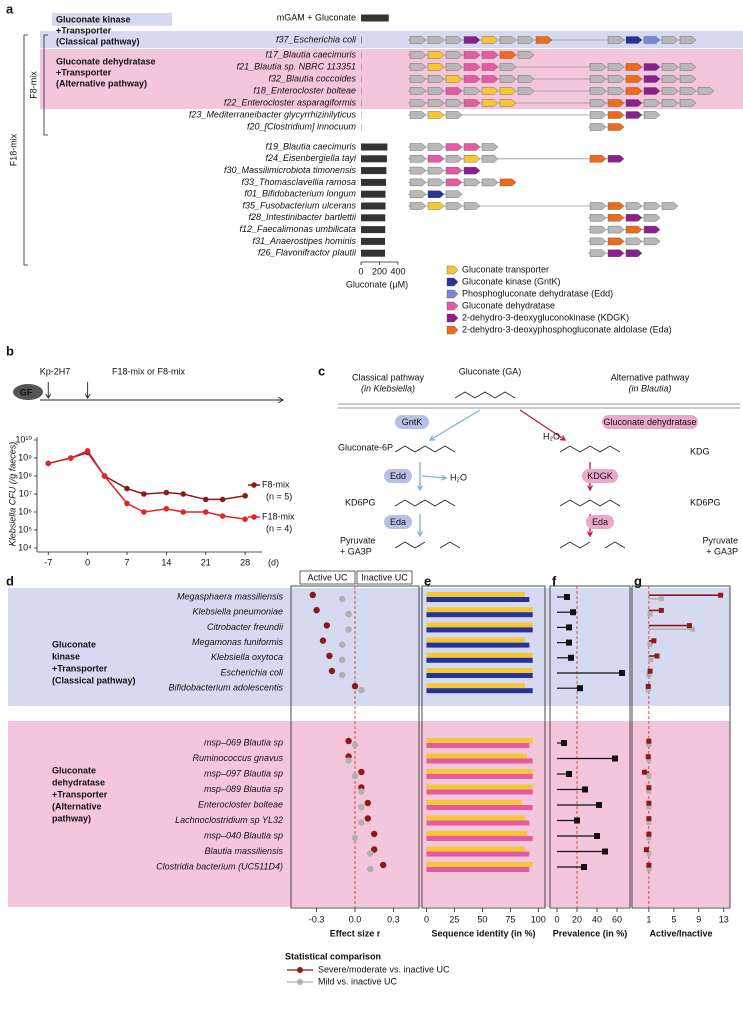 The width and height of the screenshot is (743, 1011). Describe the element at coordinates (452, 270) in the screenshot. I see `legend-swatch` at that location.